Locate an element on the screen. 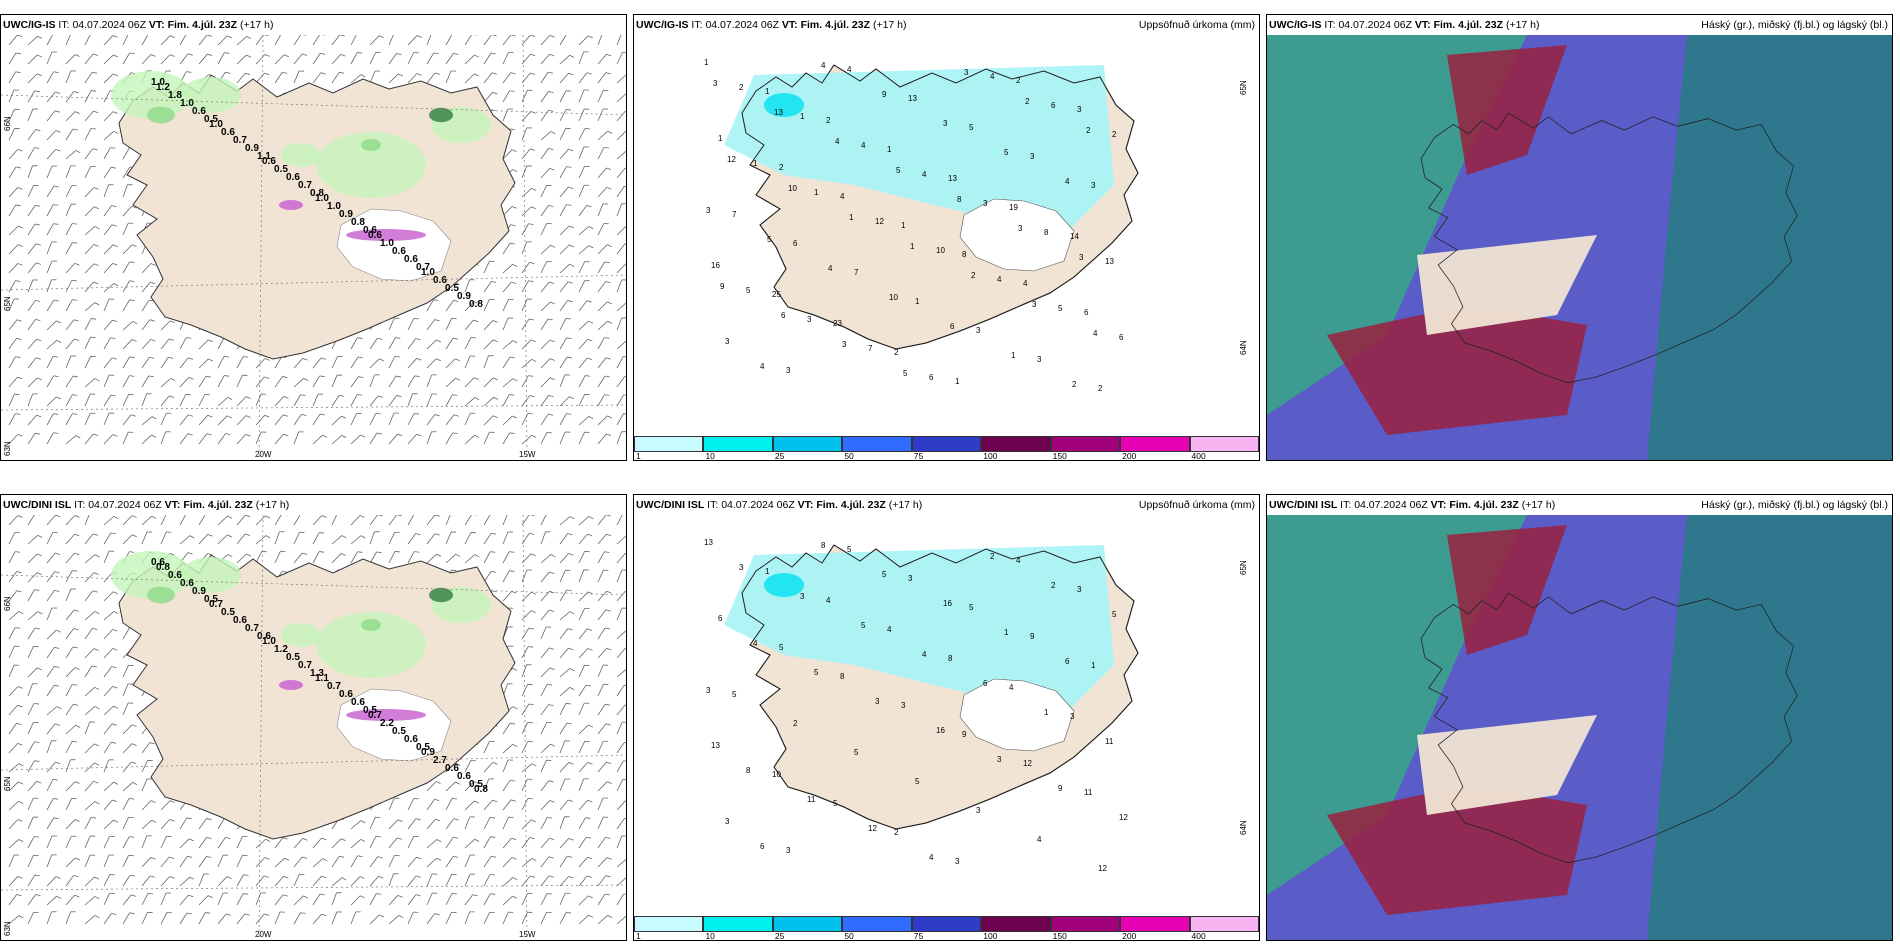 The image size is (1900, 950). colorbar-swatch is located at coordinates (807, 924).